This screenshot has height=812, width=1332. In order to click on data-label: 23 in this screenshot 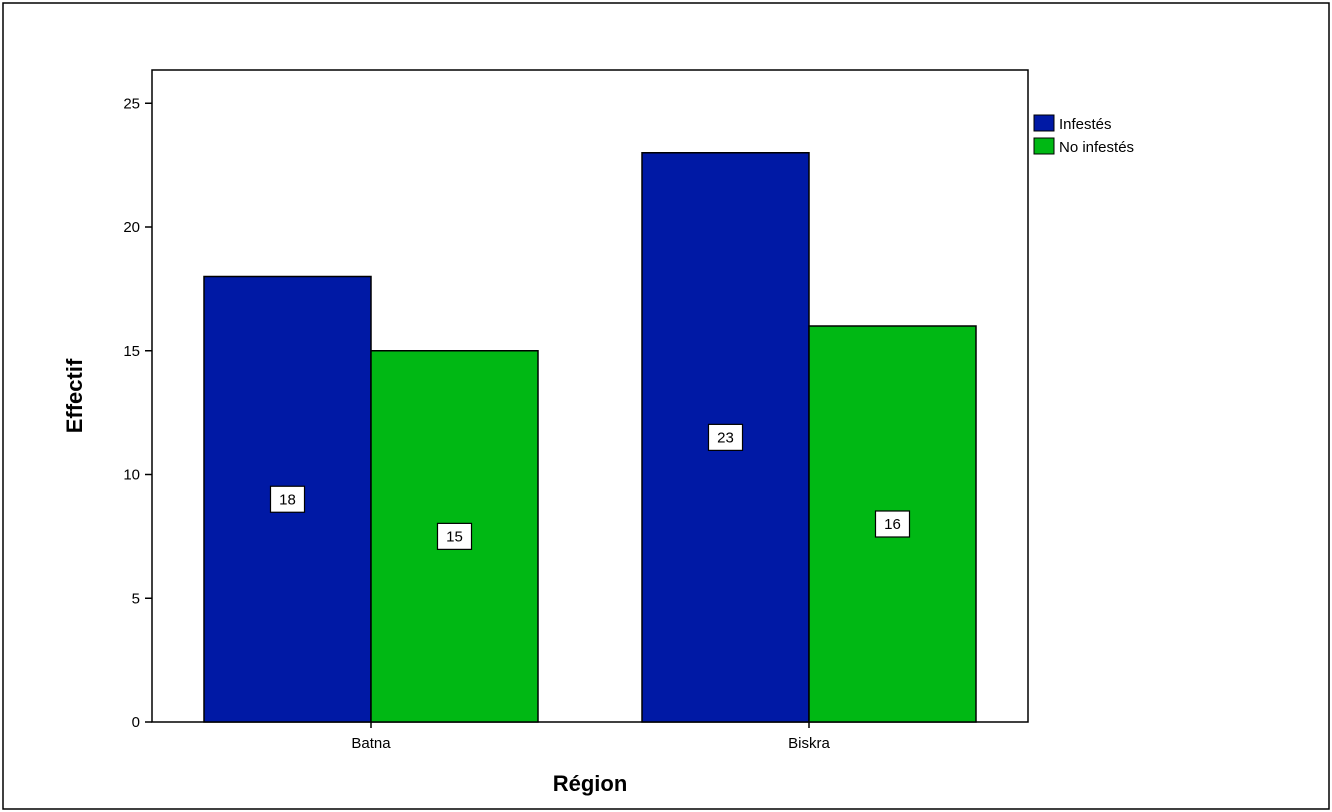, I will do `click(725, 437)`.